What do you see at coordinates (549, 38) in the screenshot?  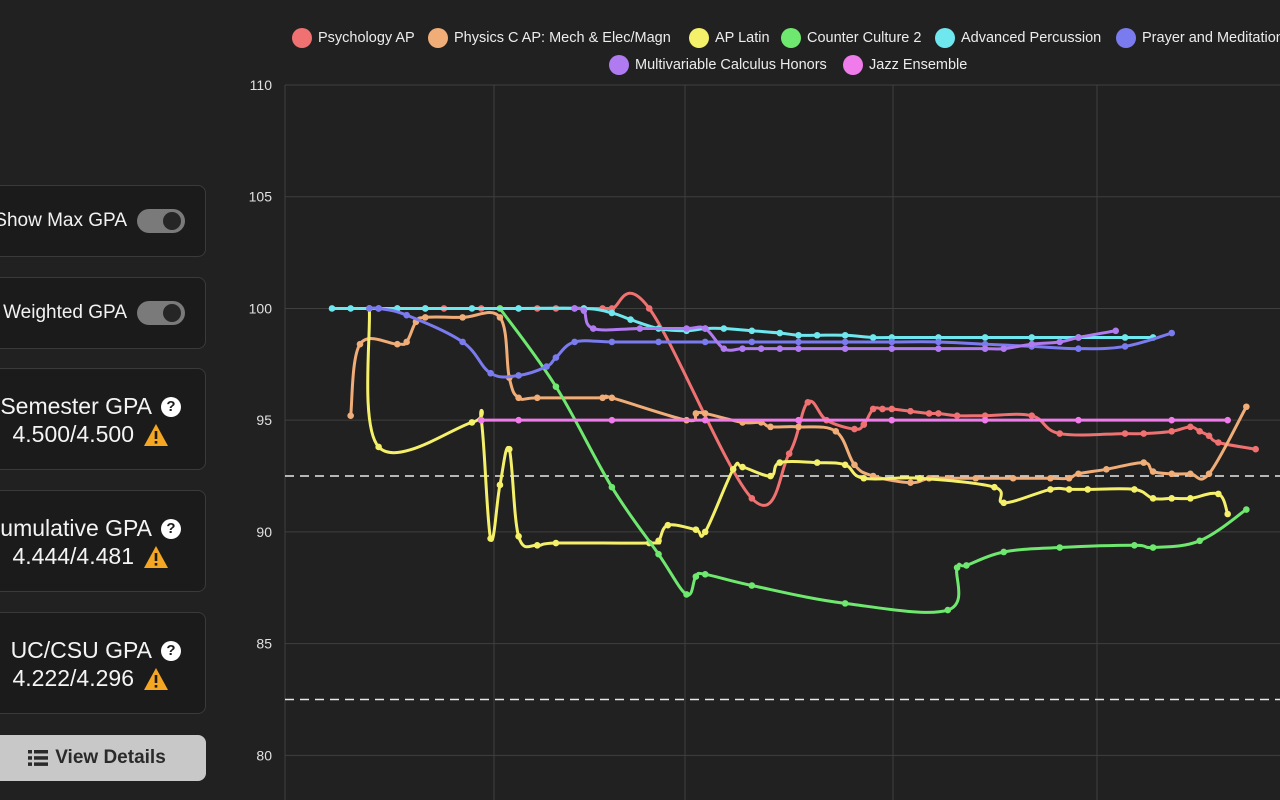 I see `legend-item: Physics C AP: Mech & Elec/Magn` at bounding box center [549, 38].